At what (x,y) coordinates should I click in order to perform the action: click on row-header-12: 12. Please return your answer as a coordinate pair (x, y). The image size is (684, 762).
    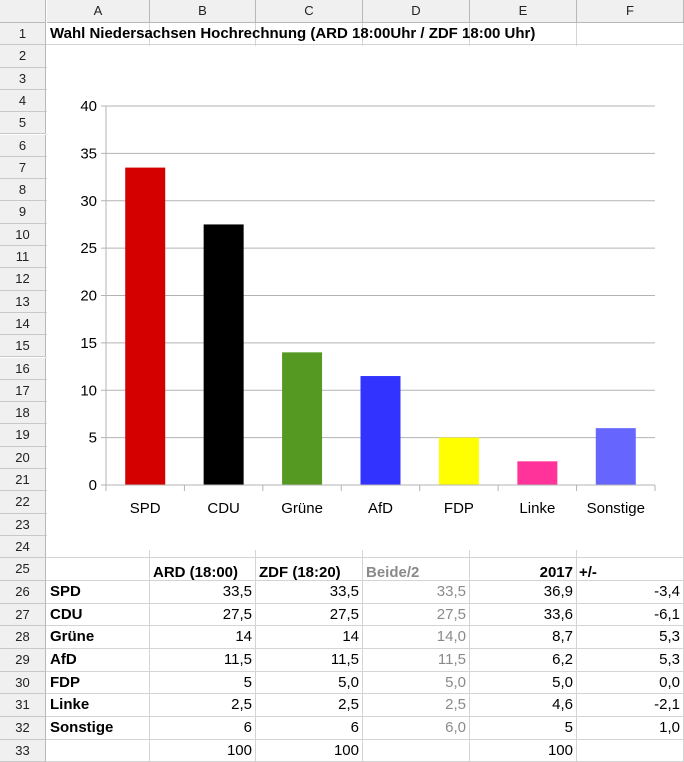
    Looking at the image, I should click on (23, 279).